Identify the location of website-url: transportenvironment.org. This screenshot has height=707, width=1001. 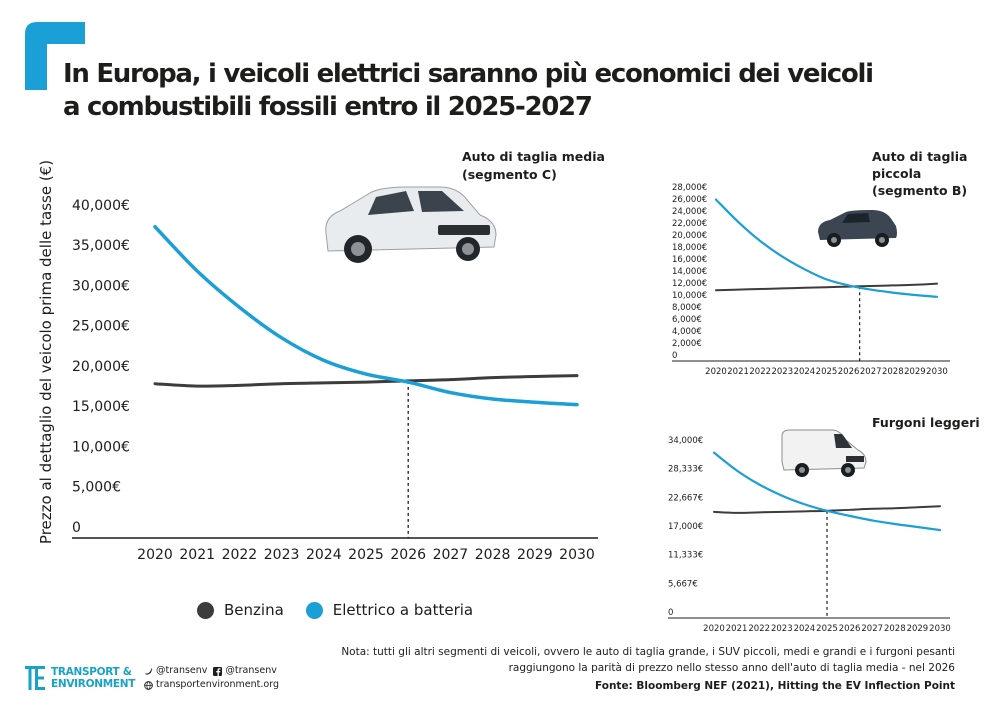
(217, 684).